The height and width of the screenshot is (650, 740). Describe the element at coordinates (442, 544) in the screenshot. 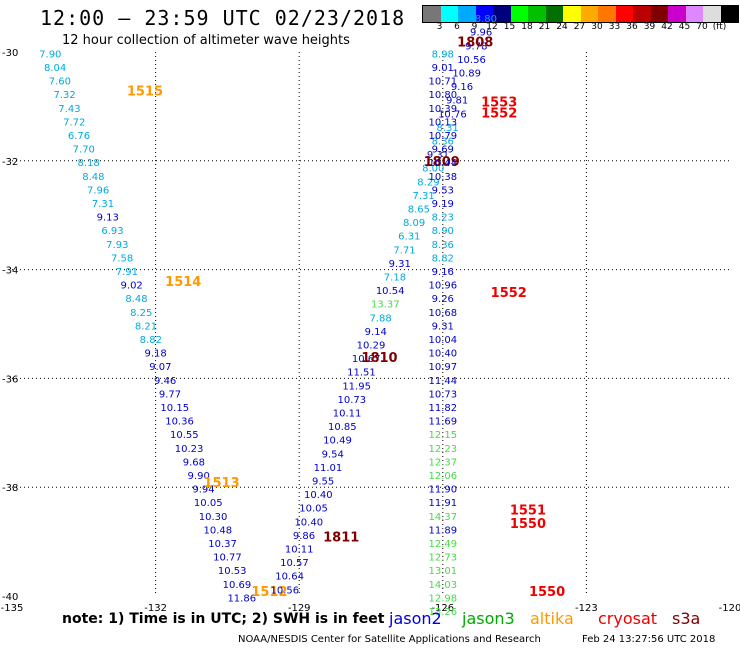

I see `wave-height-value: 12.49` at that location.